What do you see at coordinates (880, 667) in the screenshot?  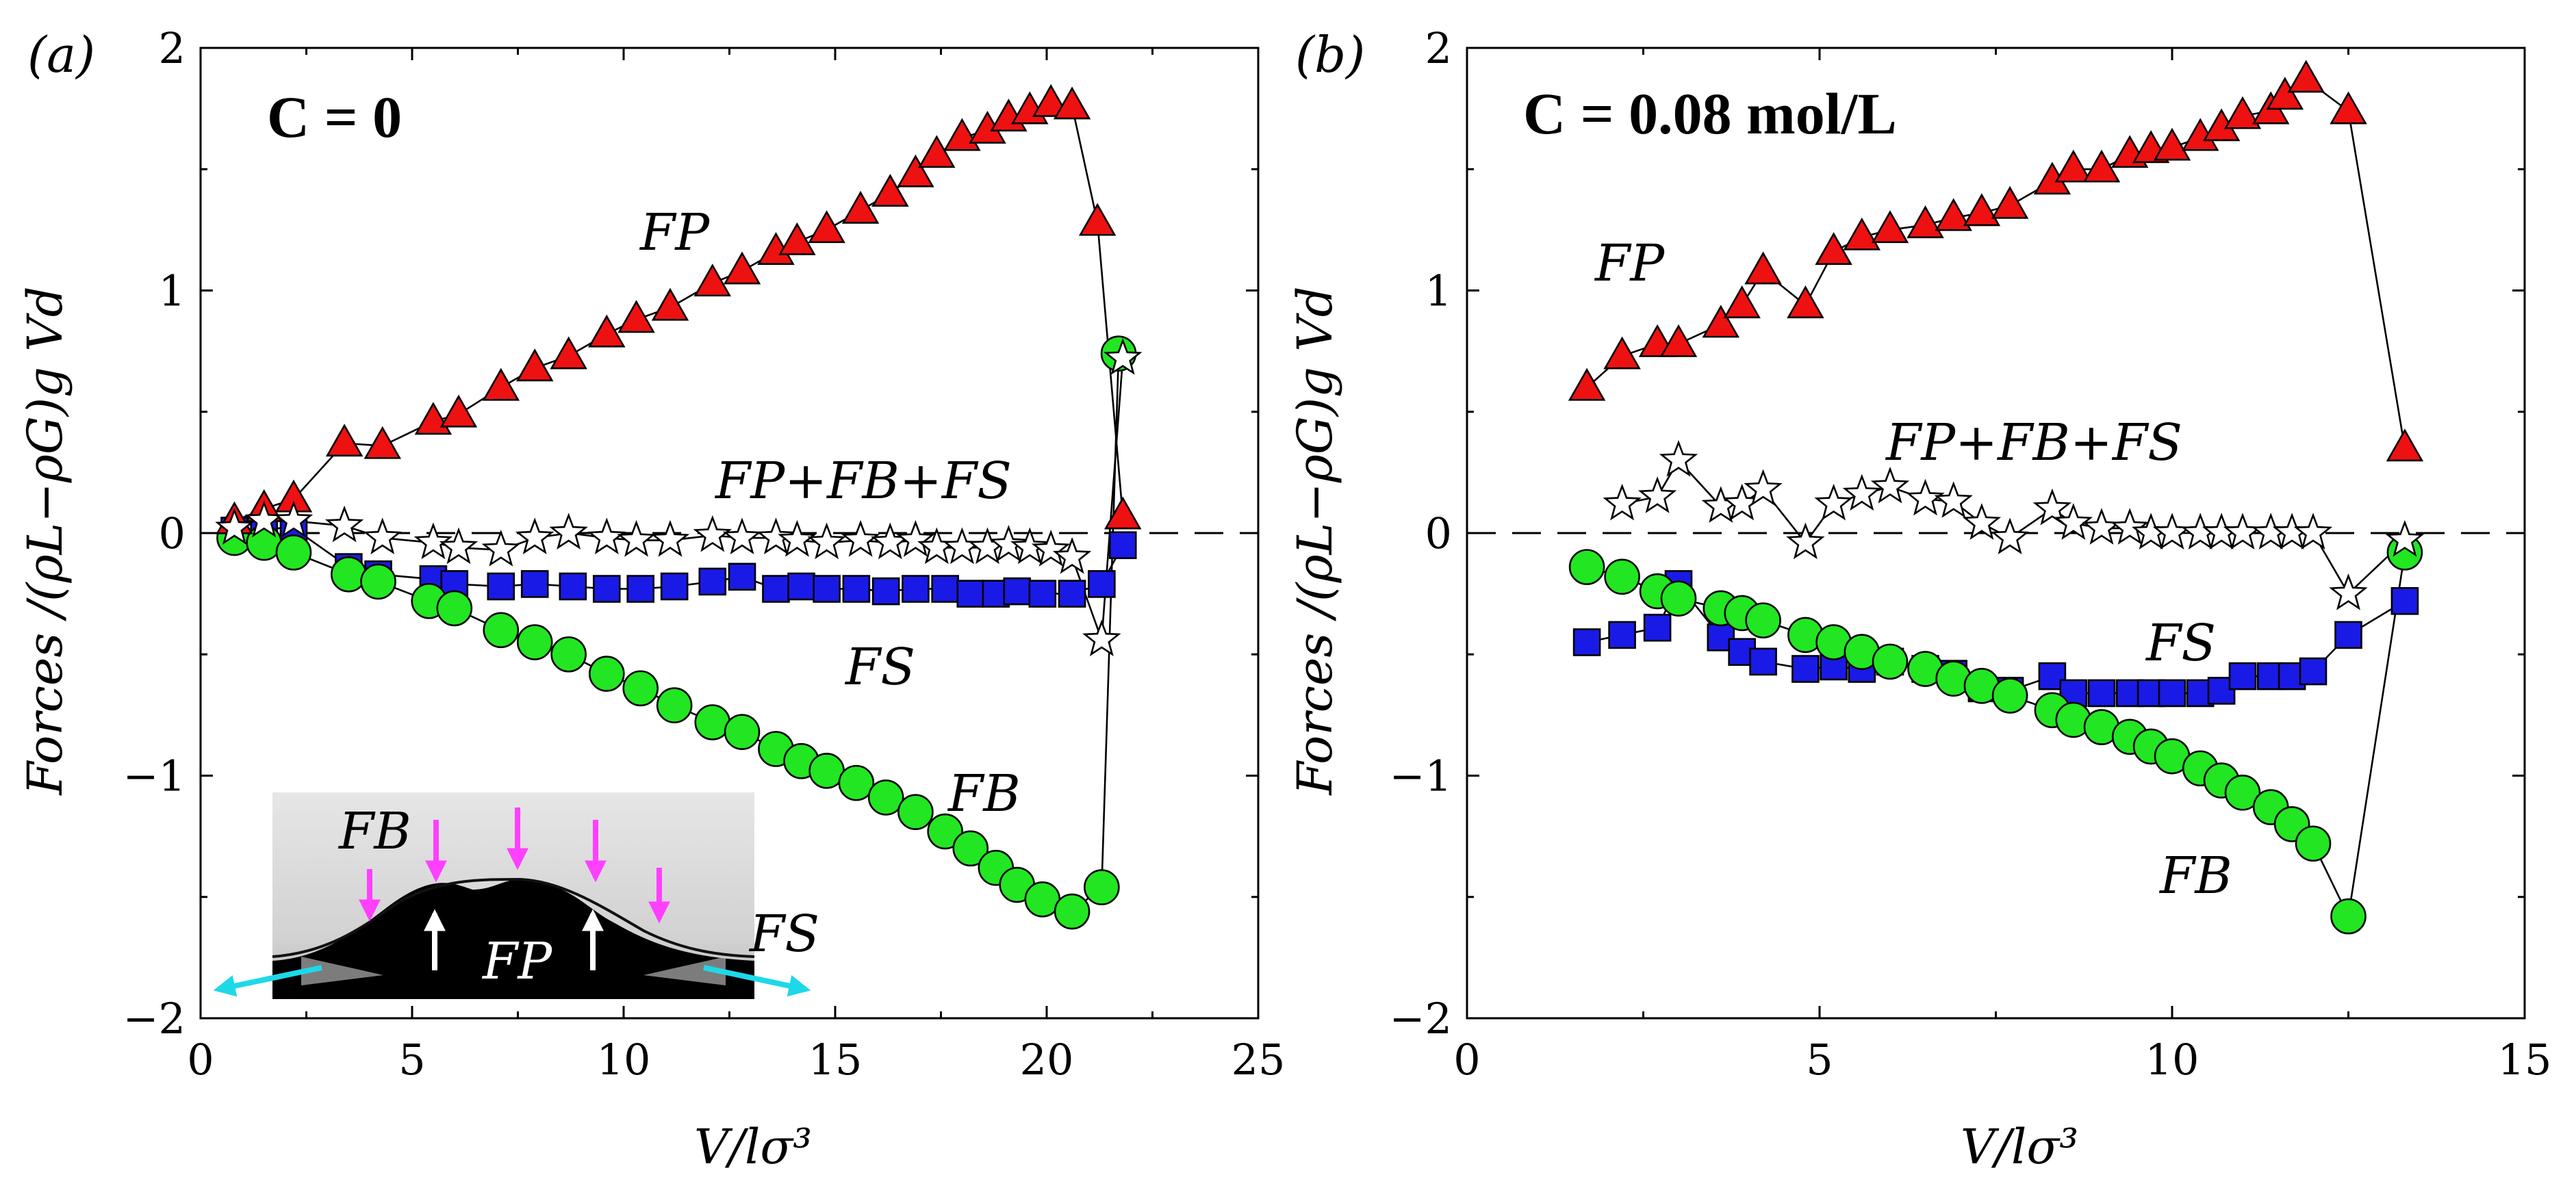 I see `panel-a-label-fs: FS` at bounding box center [880, 667].